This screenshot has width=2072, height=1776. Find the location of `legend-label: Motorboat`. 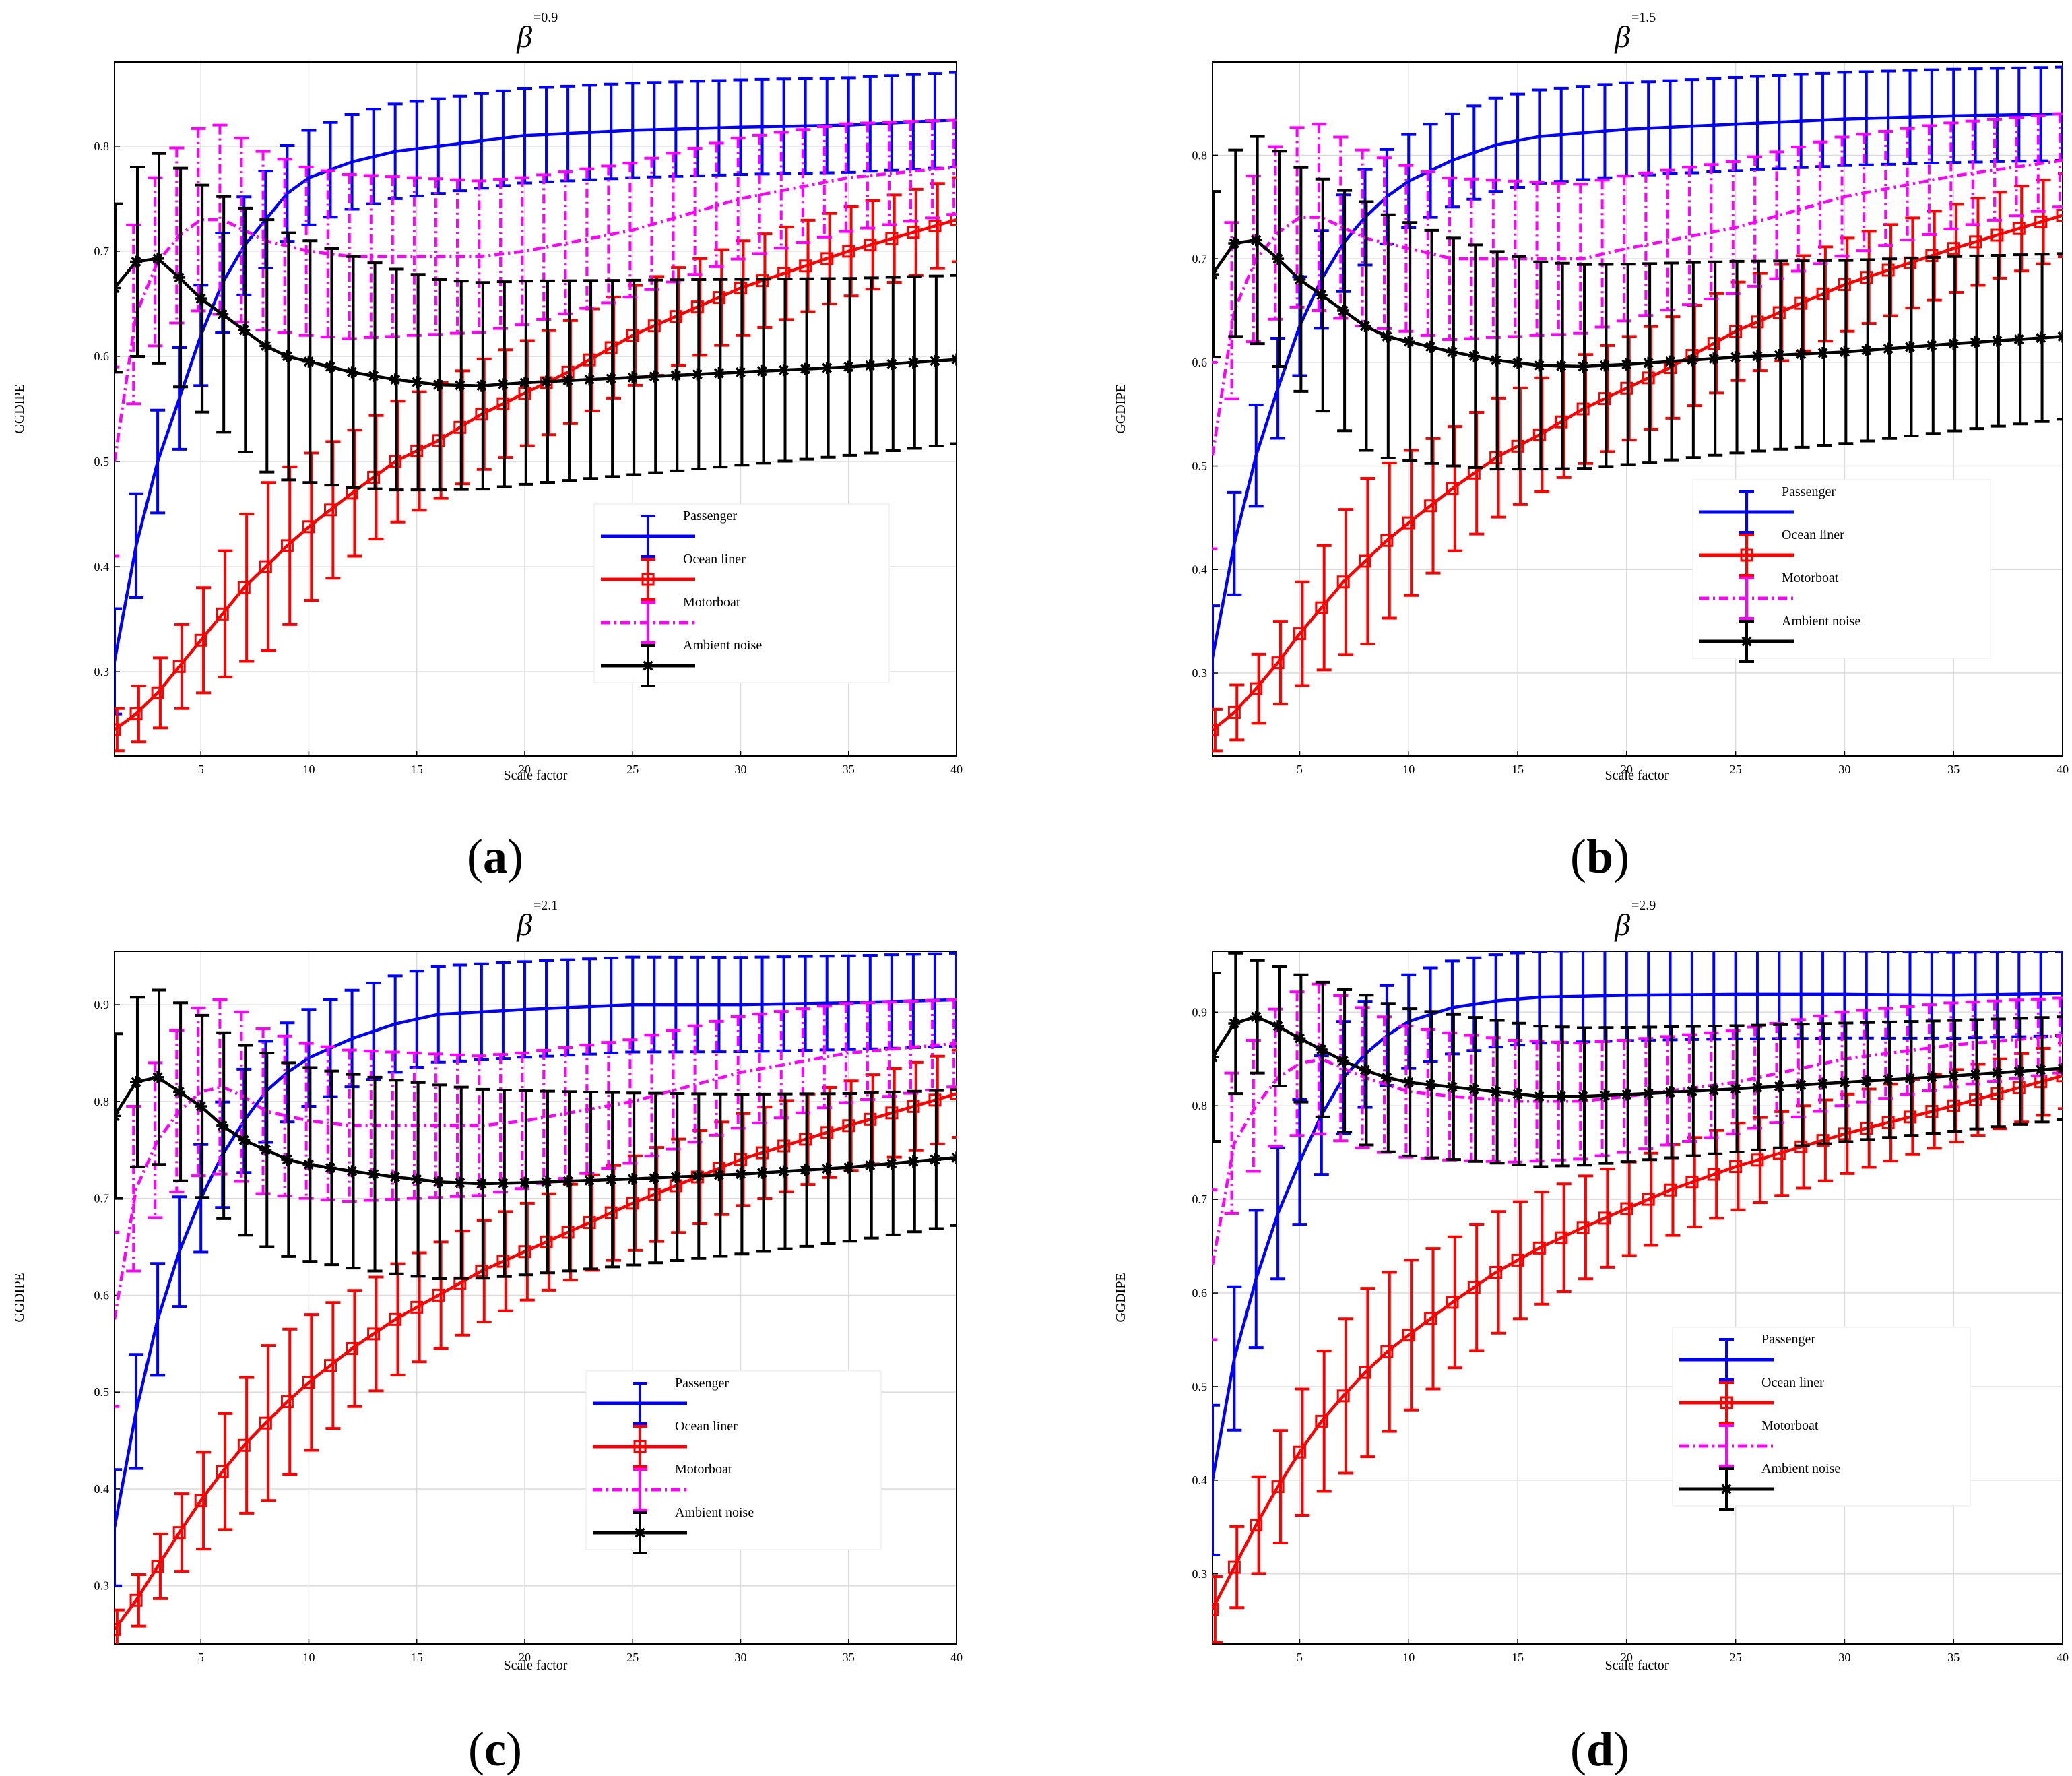

legend-label: Motorboat is located at coordinates (1810, 578).